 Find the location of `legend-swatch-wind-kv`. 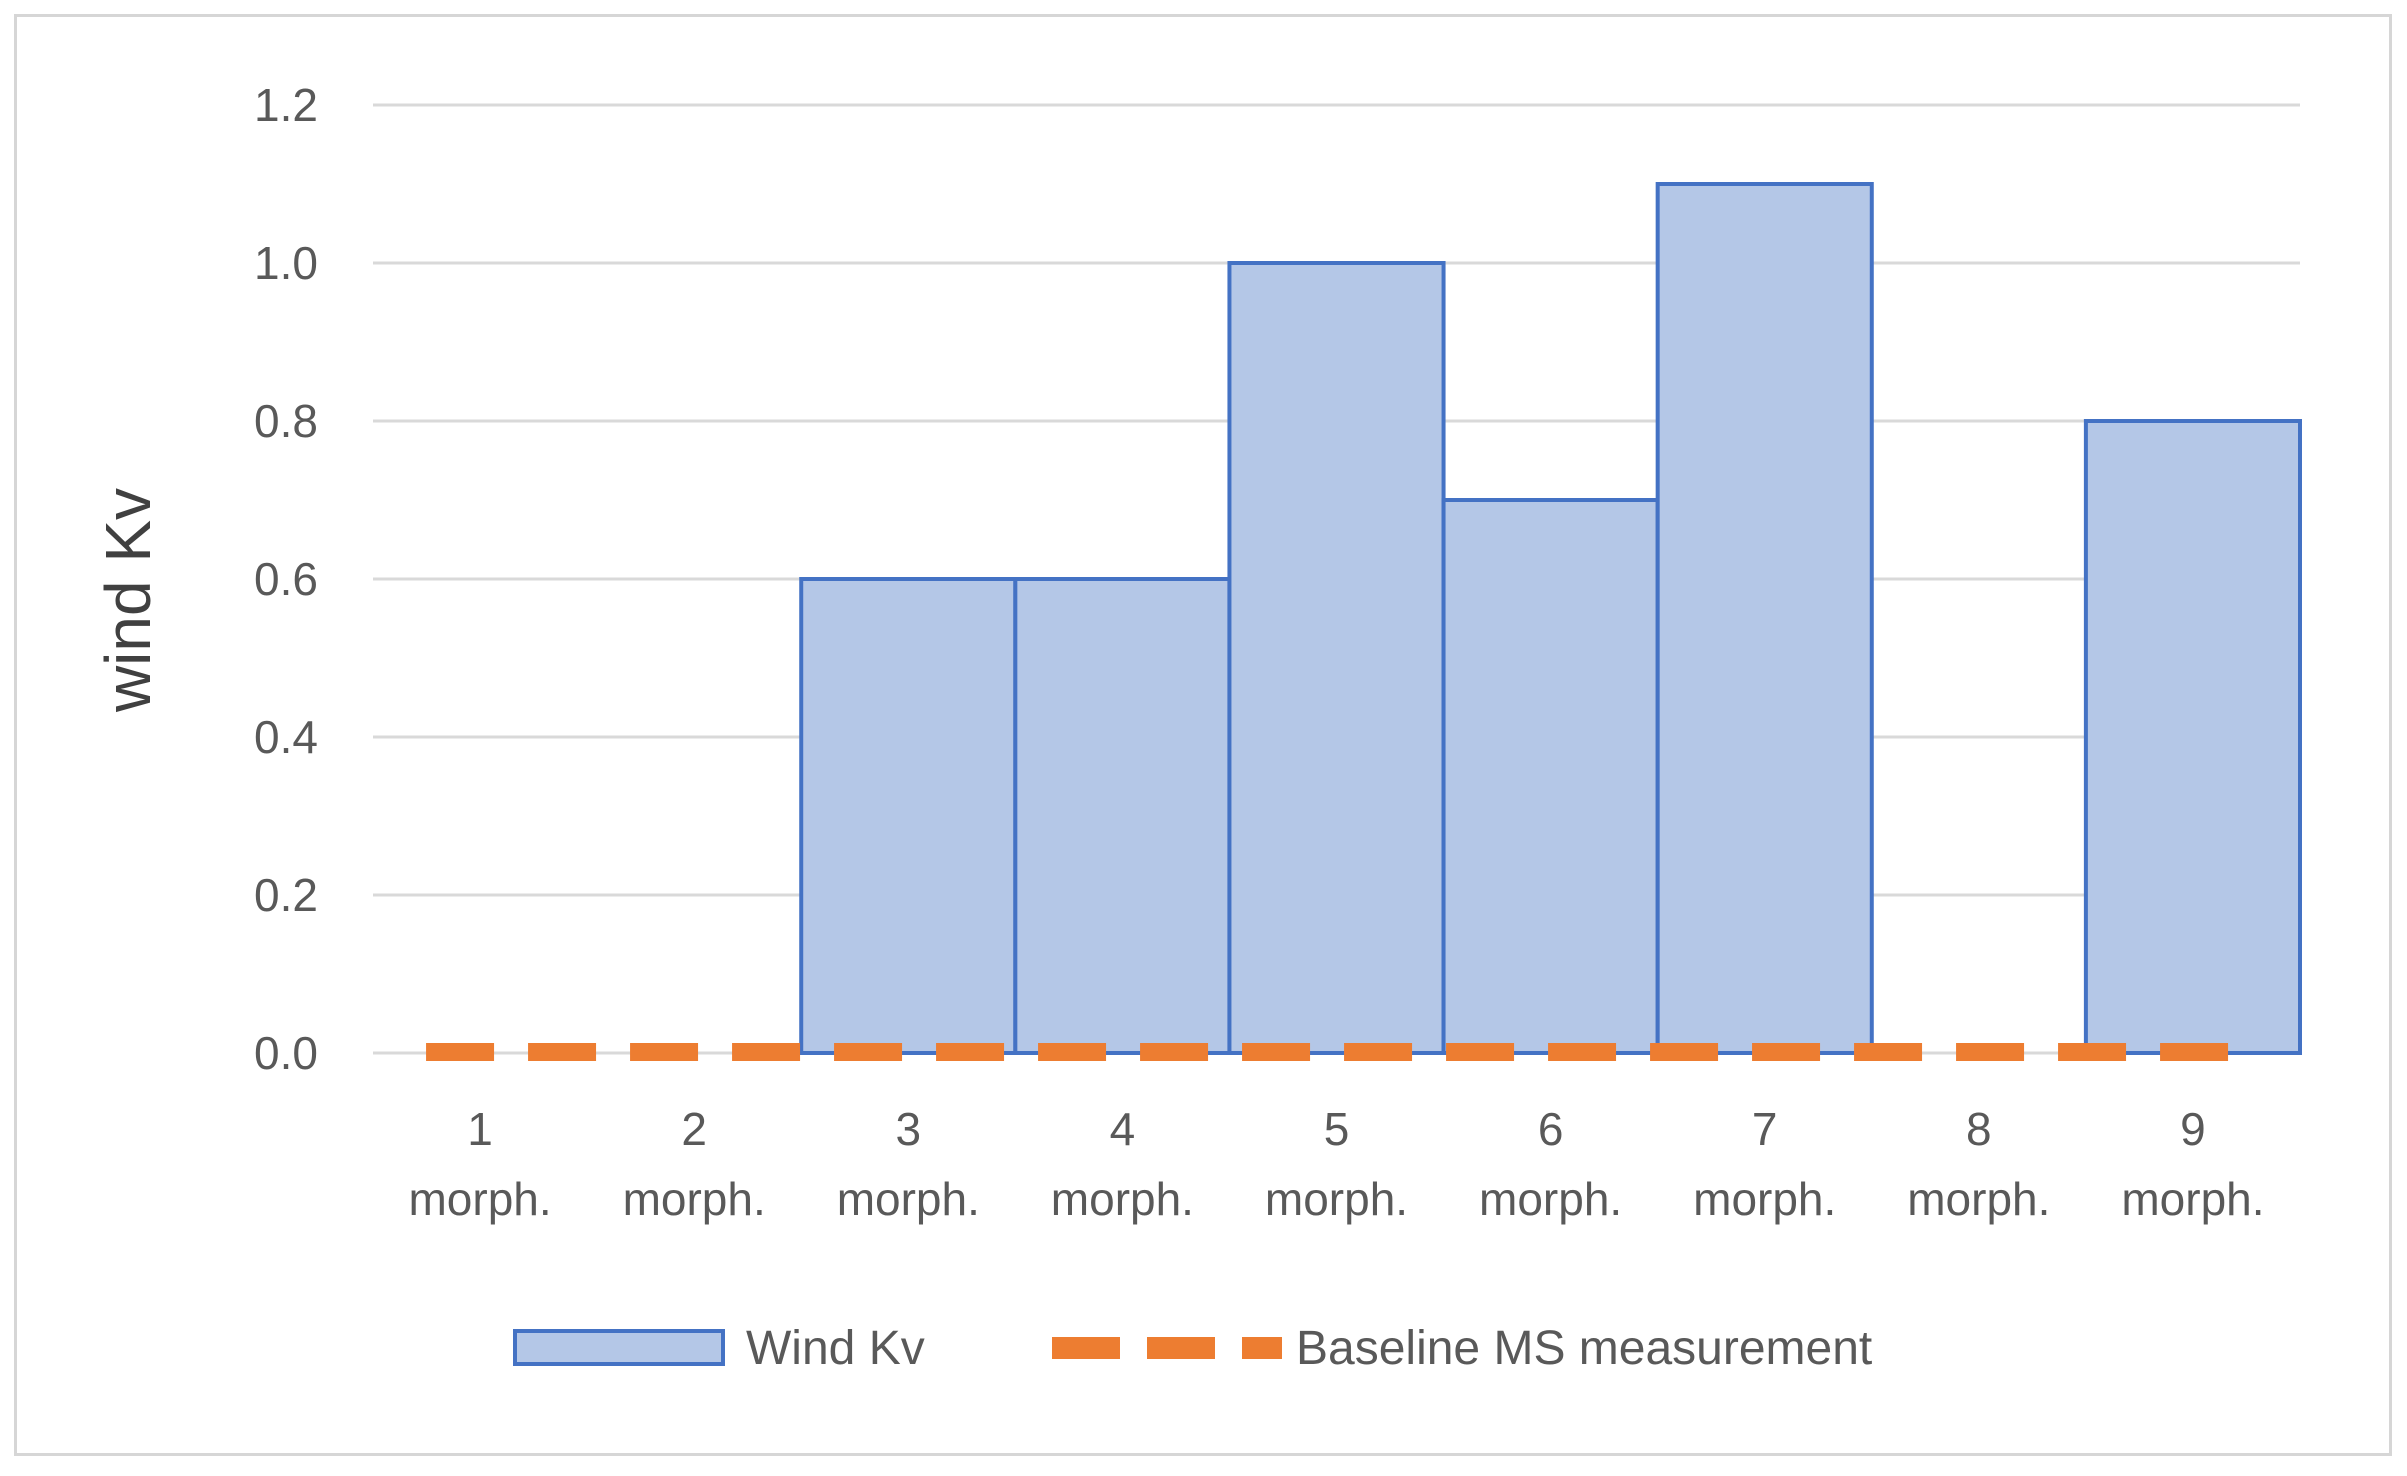

legend-swatch-wind-kv is located at coordinates (619, 1347).